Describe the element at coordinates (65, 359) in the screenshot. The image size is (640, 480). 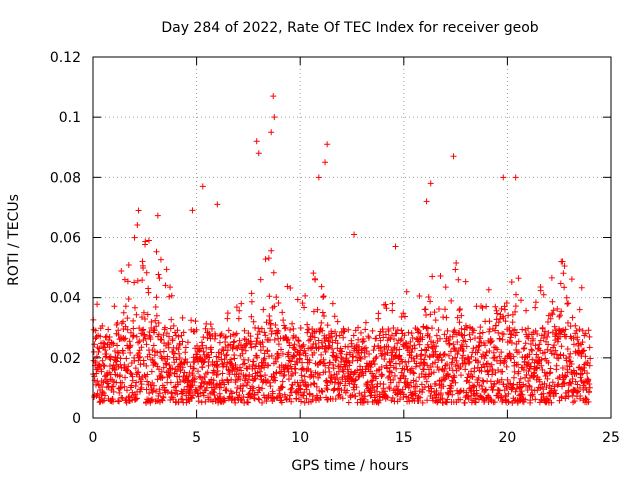
I see `y-tick-label: 0.02` at that location.